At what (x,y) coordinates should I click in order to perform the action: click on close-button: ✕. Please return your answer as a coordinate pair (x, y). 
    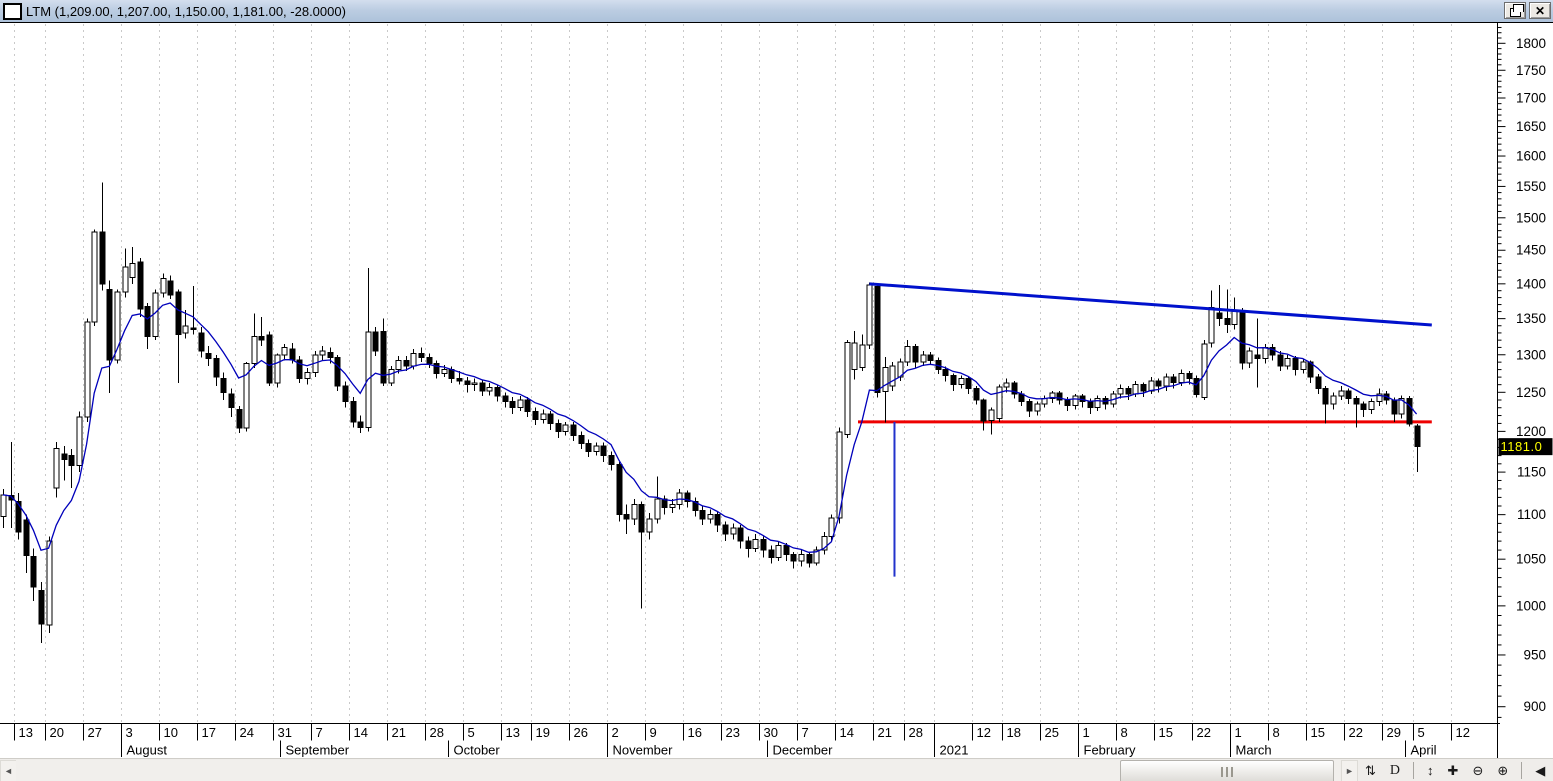
    Looking at the image, I should click on (1540, 10).